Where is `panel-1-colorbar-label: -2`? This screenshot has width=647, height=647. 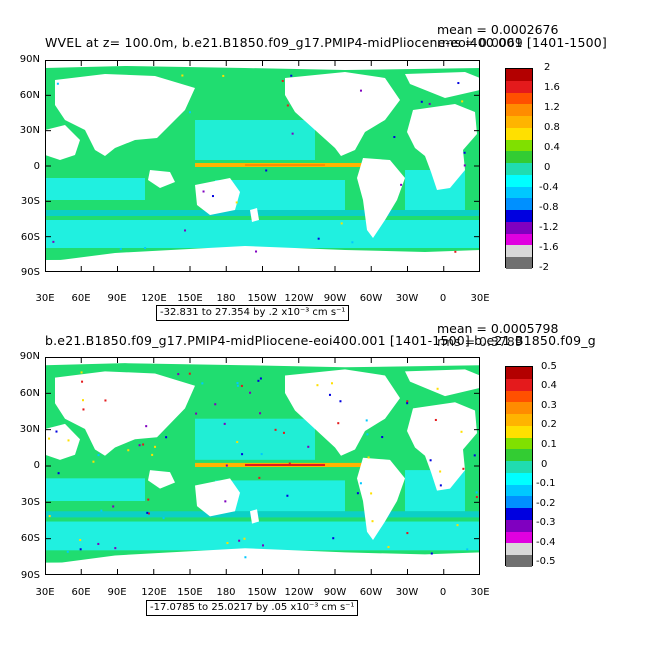 panel-1-colorbar-label: -2 is located at coordinates (544, 267).